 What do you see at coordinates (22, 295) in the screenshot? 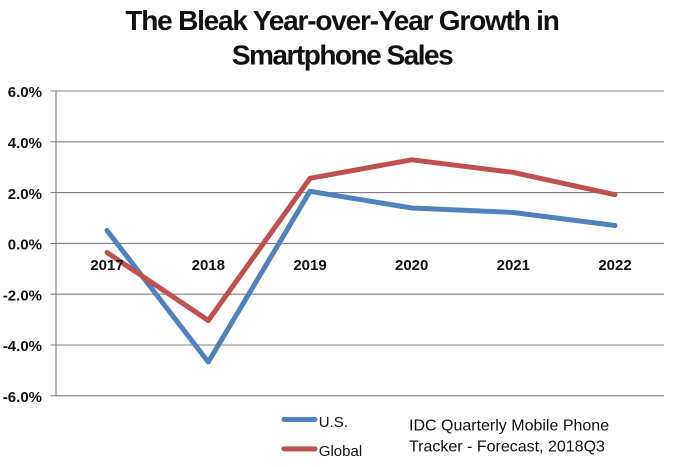
I see `svg-text: -2.0%` at bounding box center [22, 295].